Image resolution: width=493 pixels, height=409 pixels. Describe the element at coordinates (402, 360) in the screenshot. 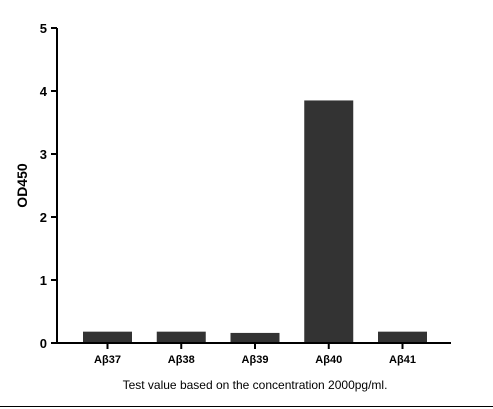

I see `x-tick-label: Aβ41` at that location.